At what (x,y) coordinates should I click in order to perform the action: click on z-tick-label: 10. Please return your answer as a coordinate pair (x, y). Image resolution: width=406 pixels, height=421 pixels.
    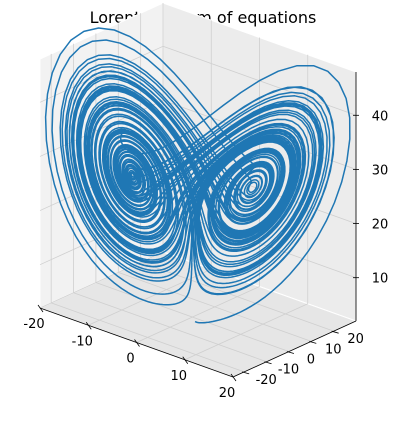
    Looking at the image, I should click on (380, 279).